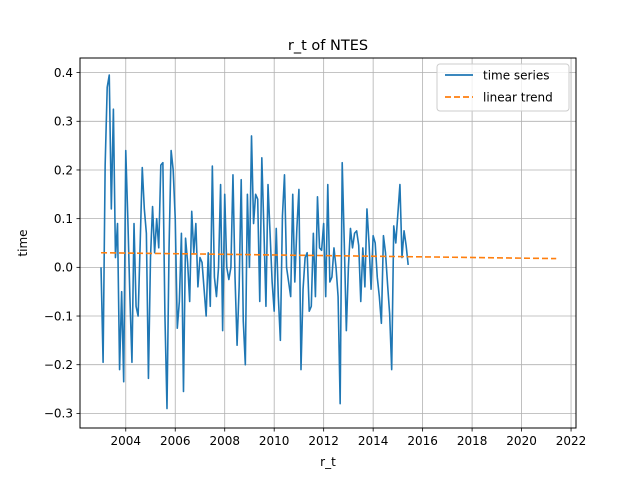 This screenshot has width=640, height=480. I want to click on y-tick-label: −0.2, so click(58, 365).